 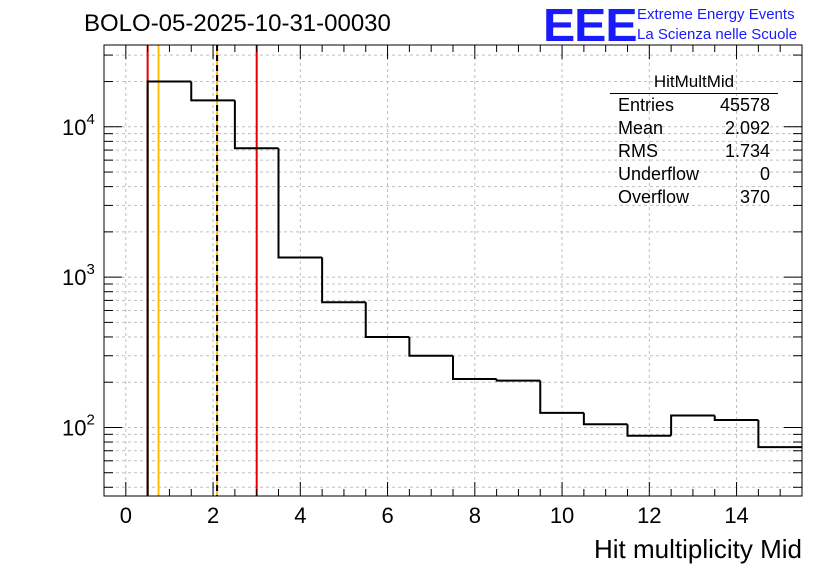 I want to click on chart-title: BOLO-05-2025-10-31-00030, so click(x=237, y=23).